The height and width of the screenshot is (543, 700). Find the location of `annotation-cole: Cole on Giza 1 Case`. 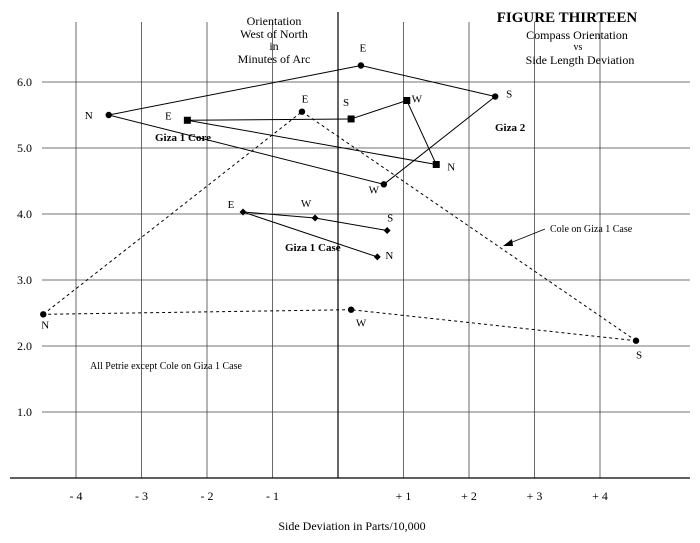

annotation-cole: Cole on Giza 1 Case is located at coordinates (591, 229).